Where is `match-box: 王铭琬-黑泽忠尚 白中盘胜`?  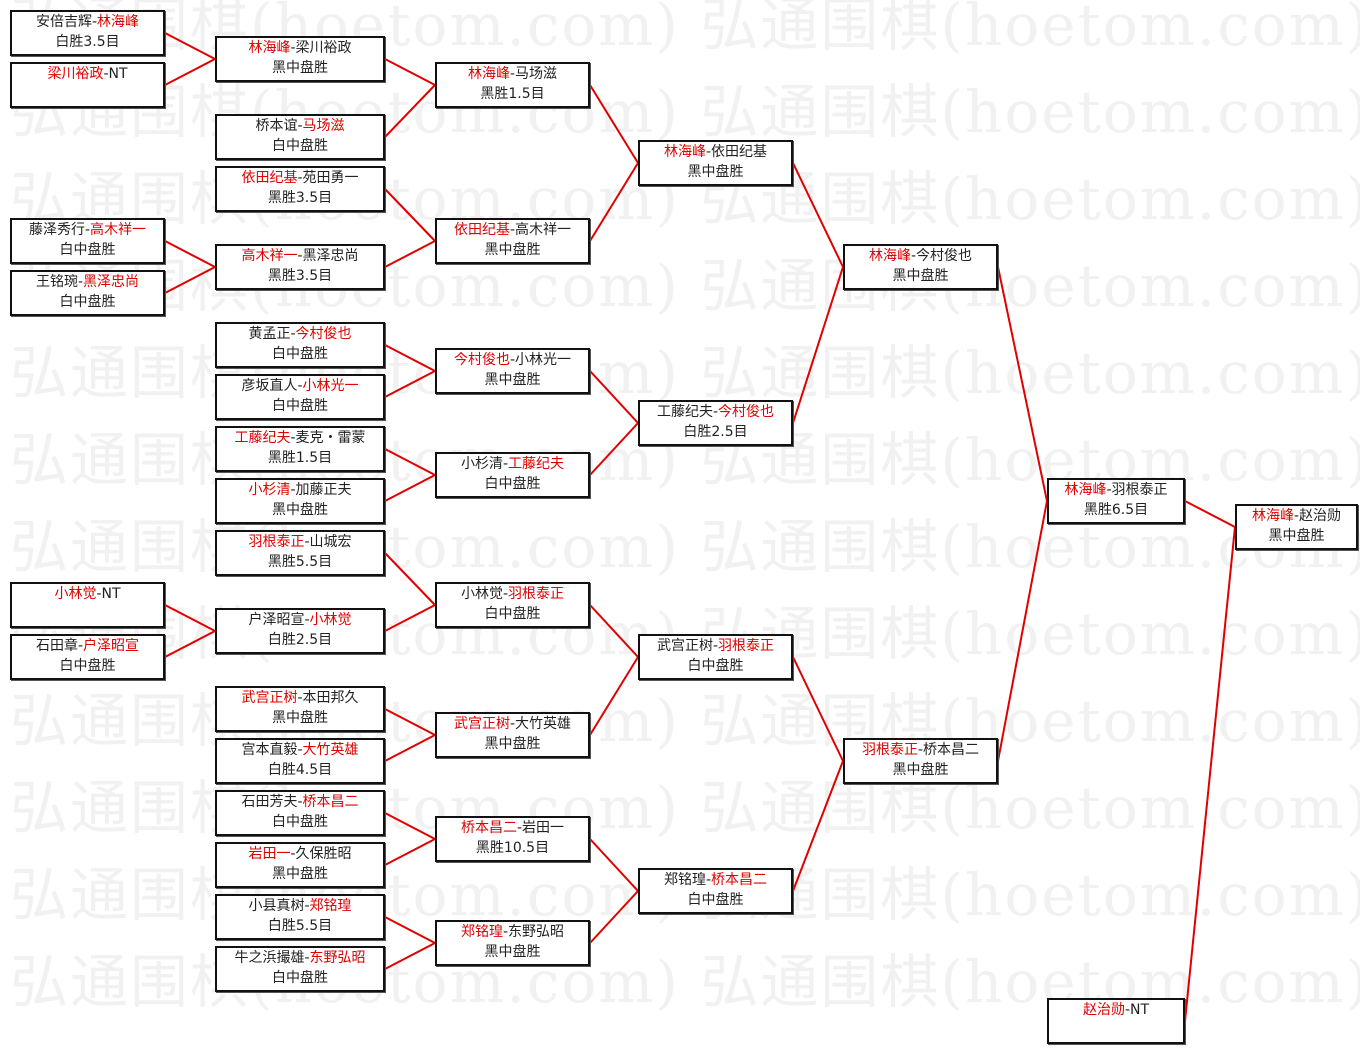 match-box: 王铭琬-黑泽忠尚 白中盘胜 is located at coordinates (87, 293).